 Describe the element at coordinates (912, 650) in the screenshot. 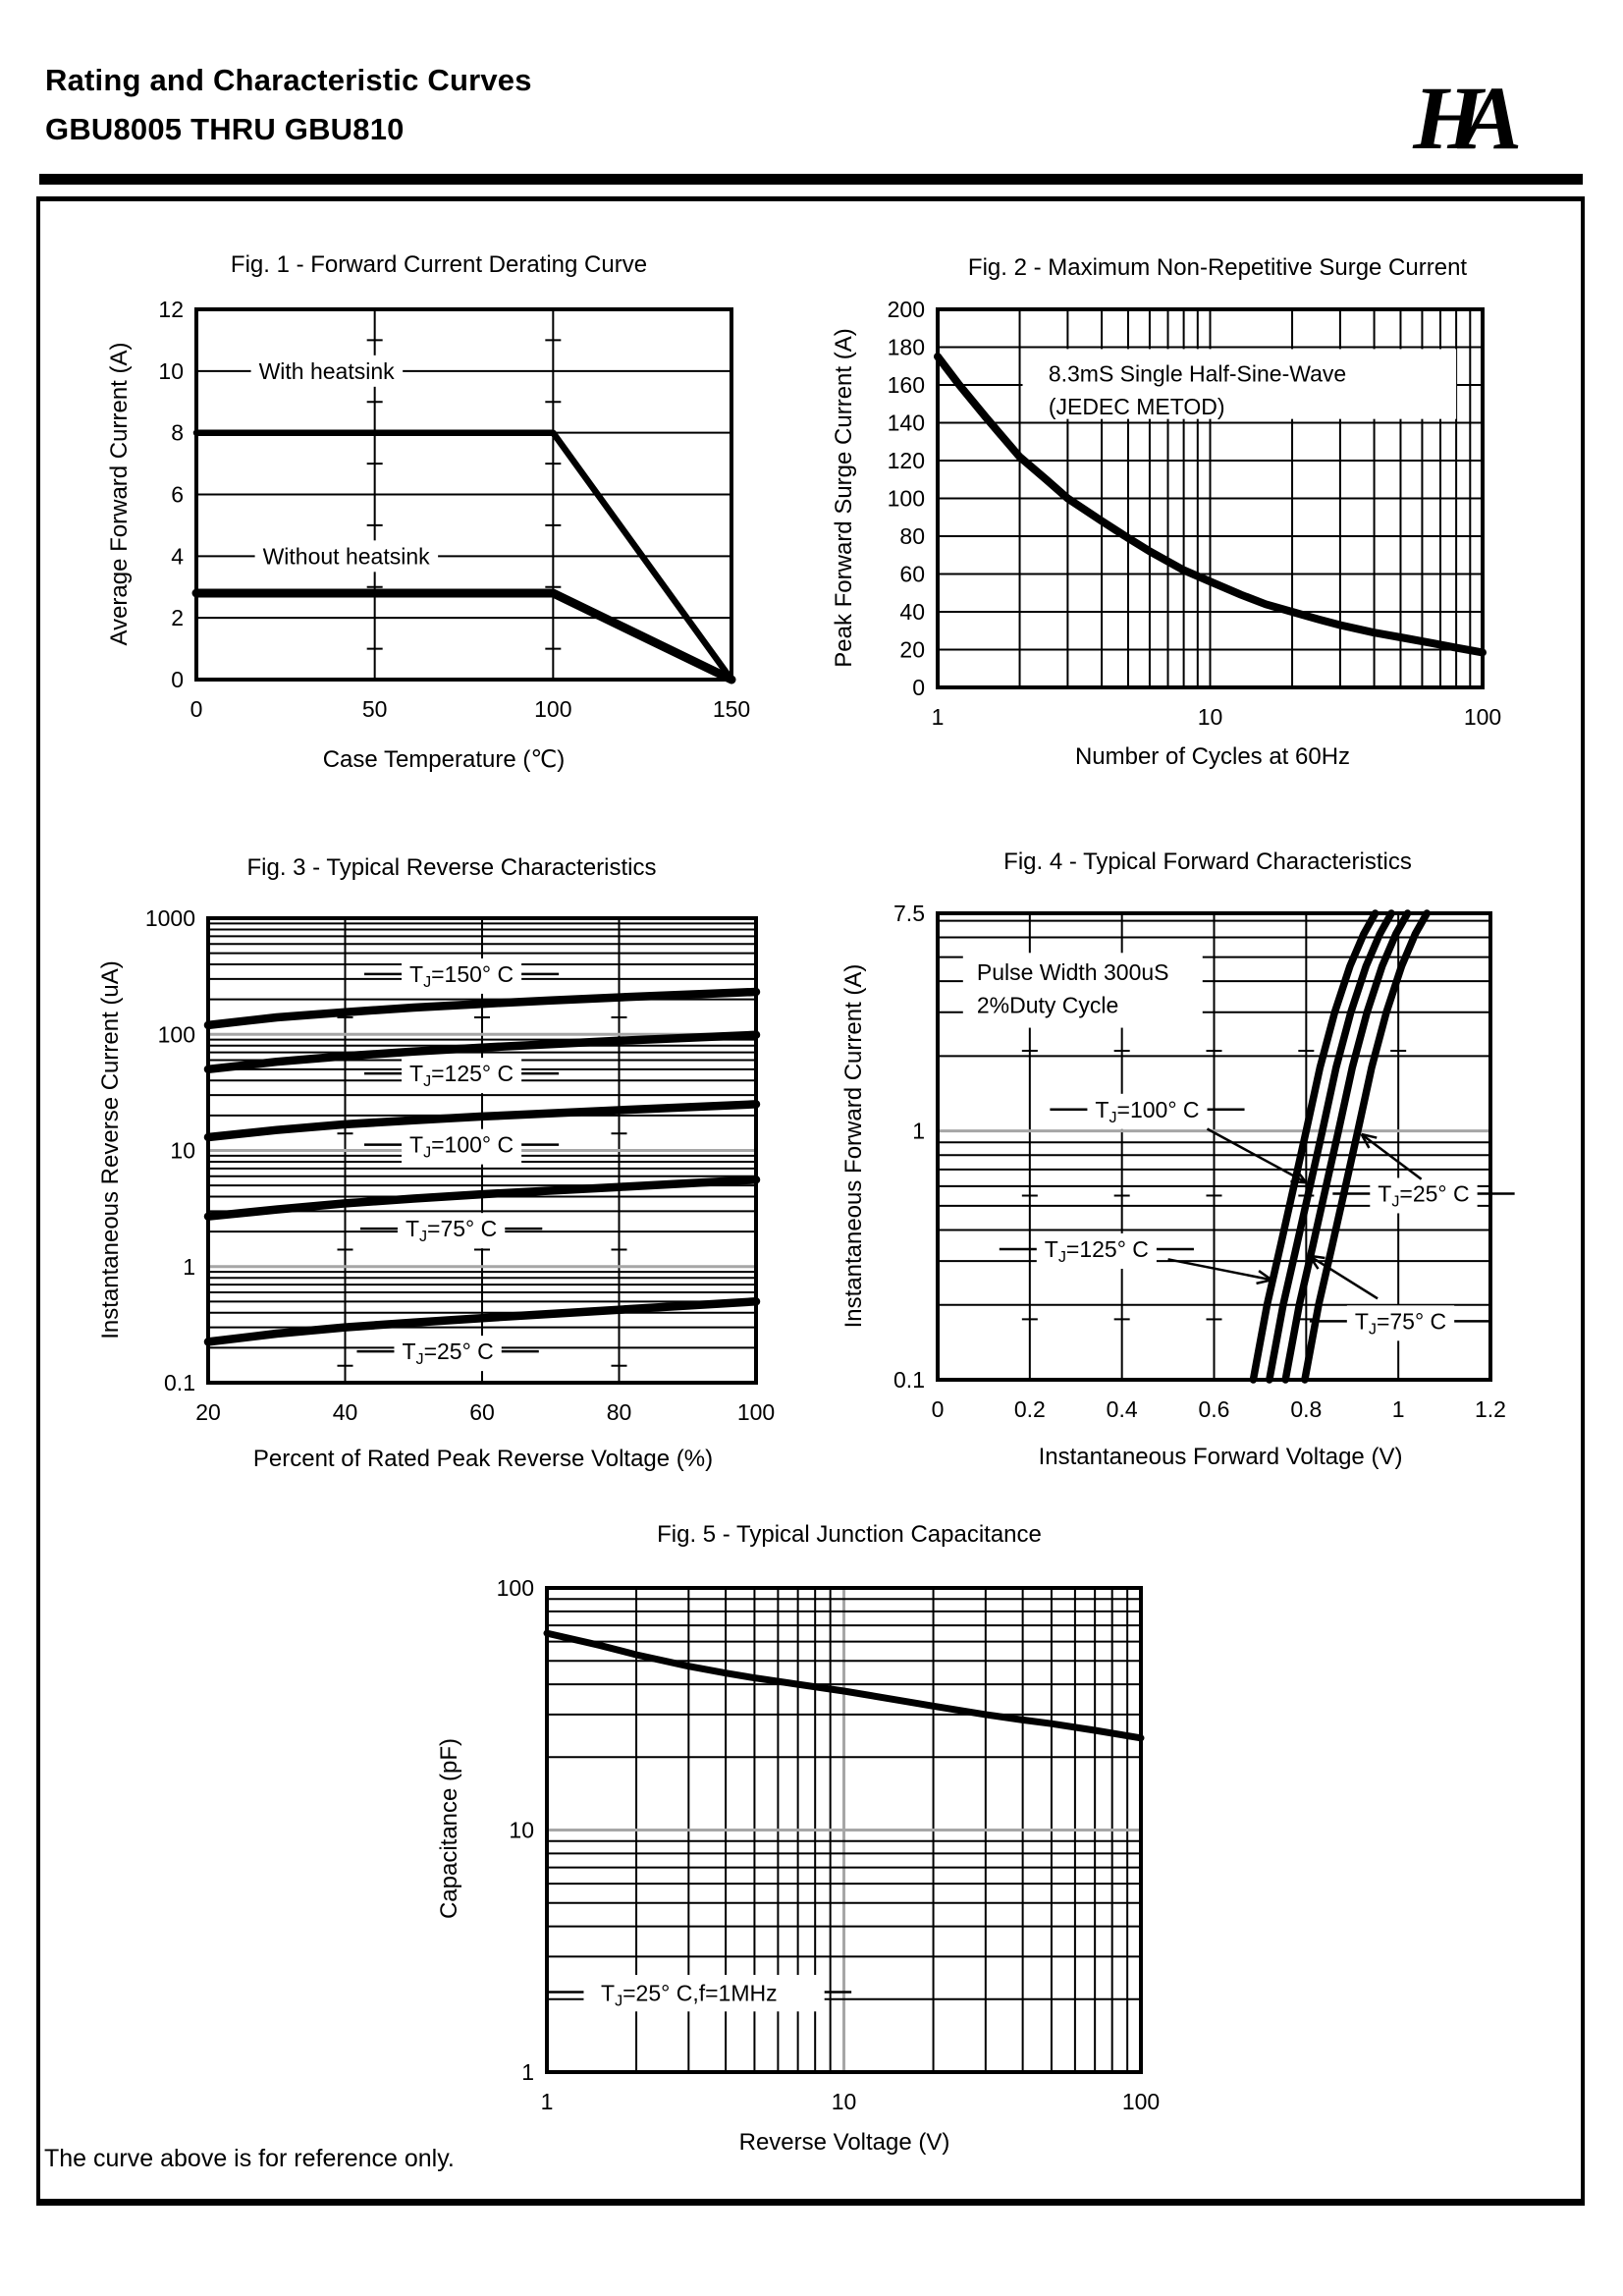

I see `y-tick-label: 20` at that location.